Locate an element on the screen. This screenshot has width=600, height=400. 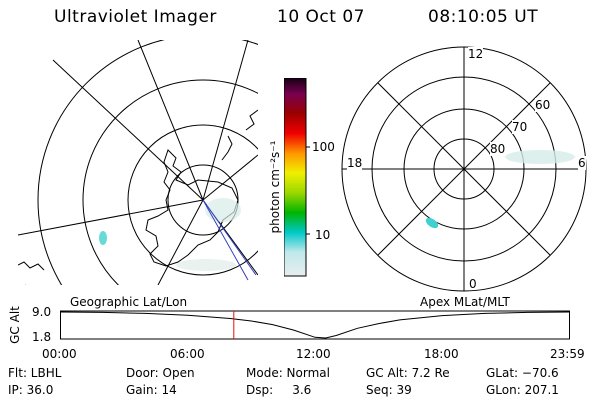
mlt-label-0: 0 is located at coordinates (473, 284).